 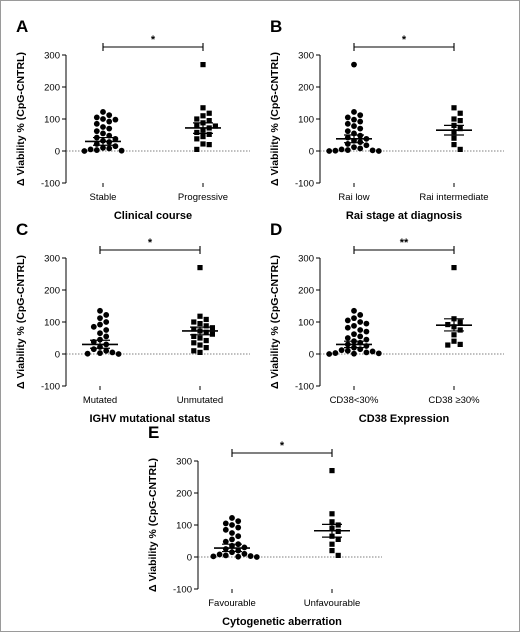 I want to click on category-label: Rai intermediate, so click(x=453, y=197).